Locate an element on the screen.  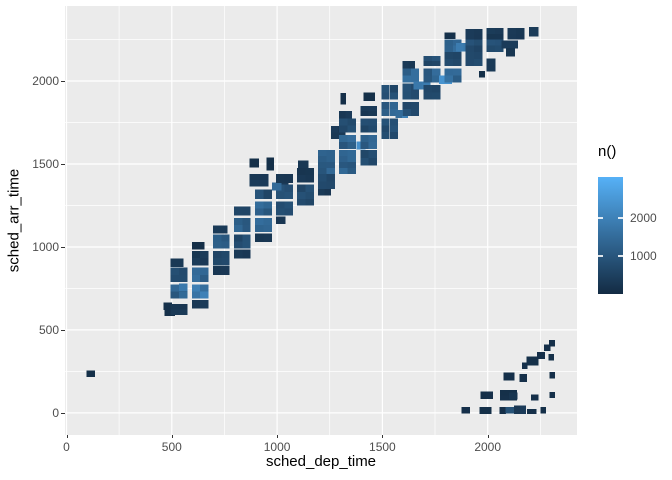
legend-gradient-bar is located at coordinates (610, 235).